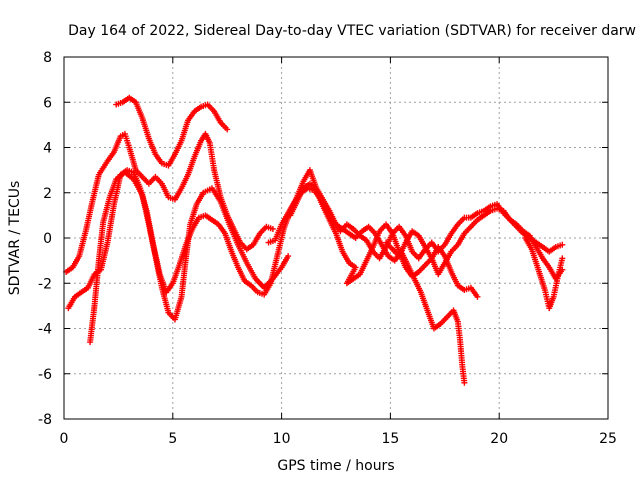 Image resolution: width=640 pixels, height=480 pixels. What do you see at coordinates (608, 439) in the screenshot?
I see `x-tick-label: 25` at bounding box center [608, 439].